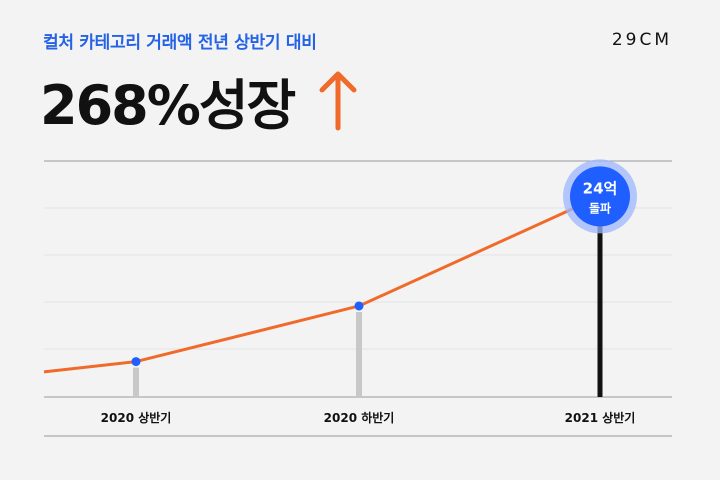 This screenshot has height=480, width=720. What do you see at coordinates (136, 417) in the screenshot?
I see `x-tick-label-1: 2020 상반기` at bounding box center [136, 417].